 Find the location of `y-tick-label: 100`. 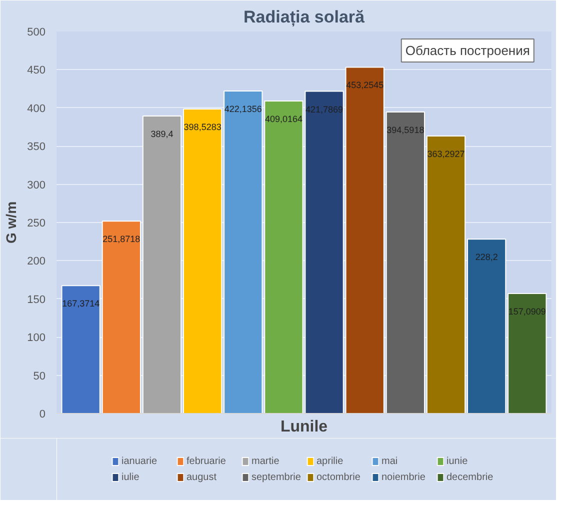

y-tick-label: 100 is located at coordinates (36, 338).